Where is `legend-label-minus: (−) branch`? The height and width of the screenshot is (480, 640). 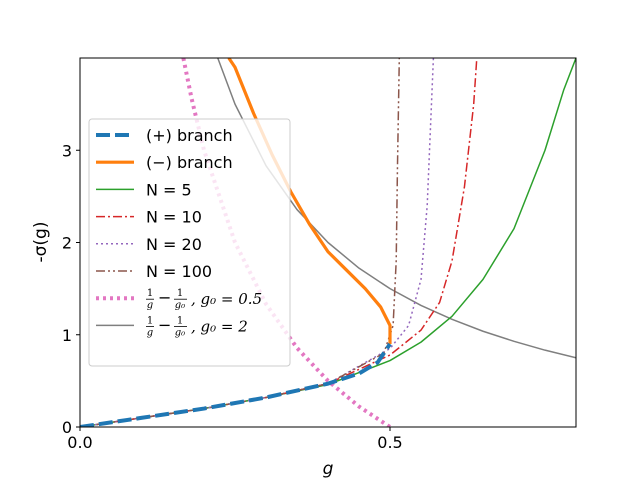
legend-label-minus: (−) branch is located at coordinates (189, 162).